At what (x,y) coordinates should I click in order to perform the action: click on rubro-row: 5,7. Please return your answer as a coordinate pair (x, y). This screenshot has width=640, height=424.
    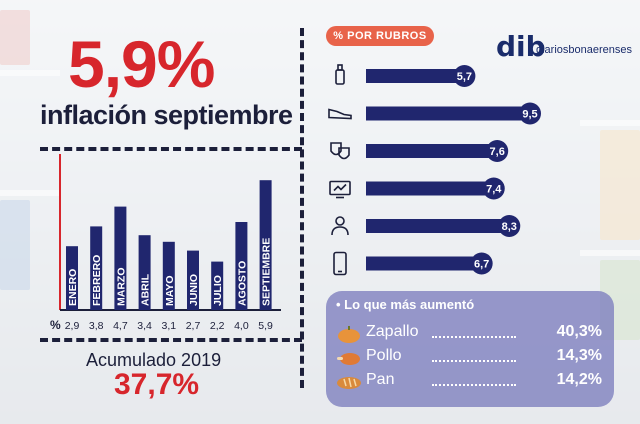
    Looking at the image, I should click on (405, 75).